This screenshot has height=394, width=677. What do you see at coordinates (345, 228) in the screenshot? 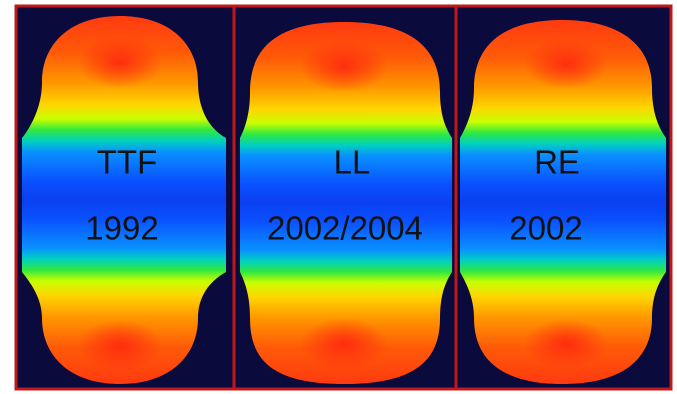
I see `panel-year-ll: 2002/2004` at bounding box center [345, 228].